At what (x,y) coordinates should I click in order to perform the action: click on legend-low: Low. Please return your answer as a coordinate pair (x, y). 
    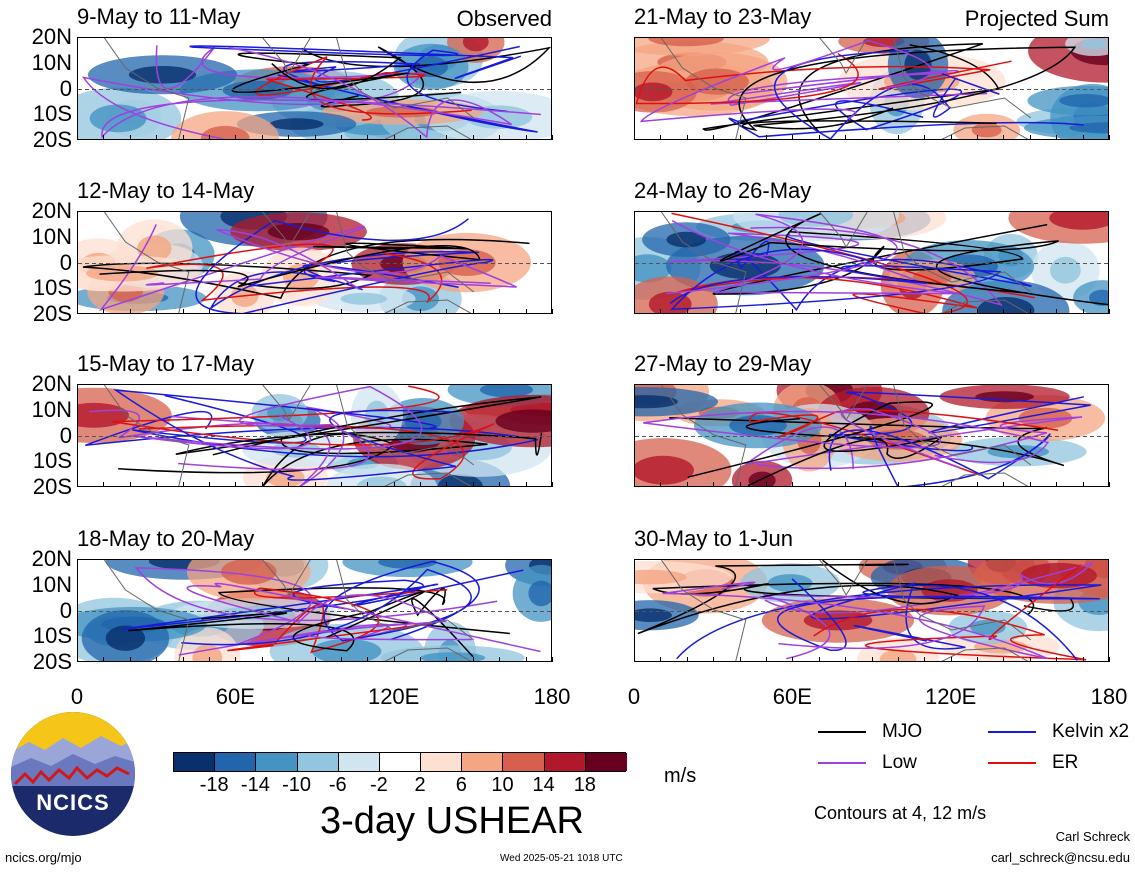
    Looking at the image, I should click on (867, 763).